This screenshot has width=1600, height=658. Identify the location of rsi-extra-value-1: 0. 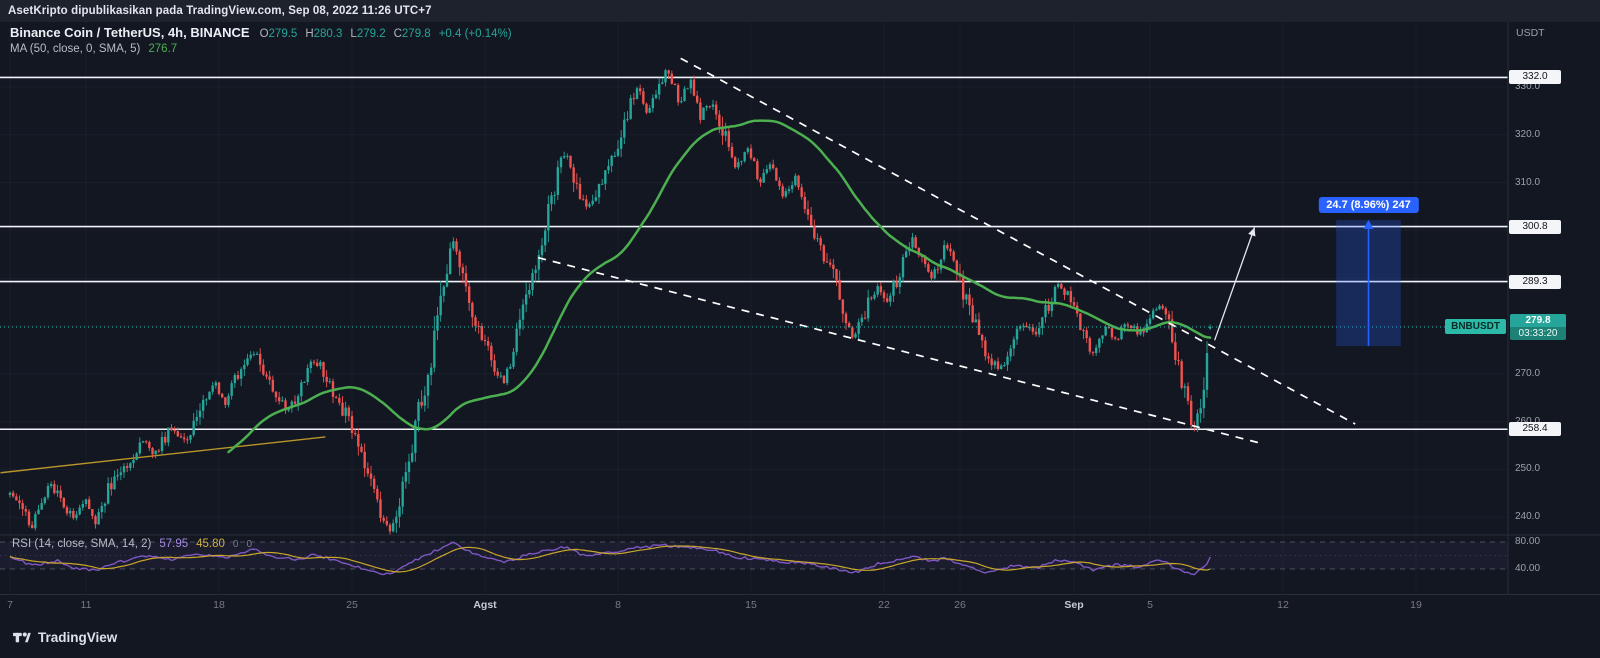
(235, 544).